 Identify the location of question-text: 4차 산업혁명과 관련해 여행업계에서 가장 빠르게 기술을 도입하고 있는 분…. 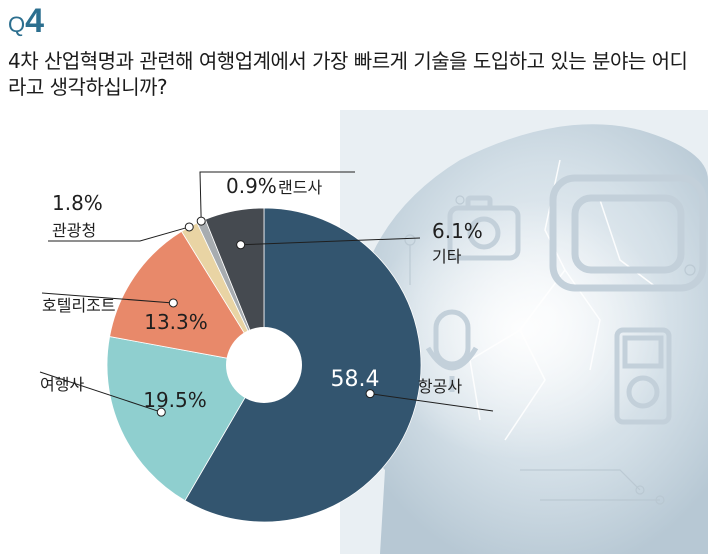
(348, 74).